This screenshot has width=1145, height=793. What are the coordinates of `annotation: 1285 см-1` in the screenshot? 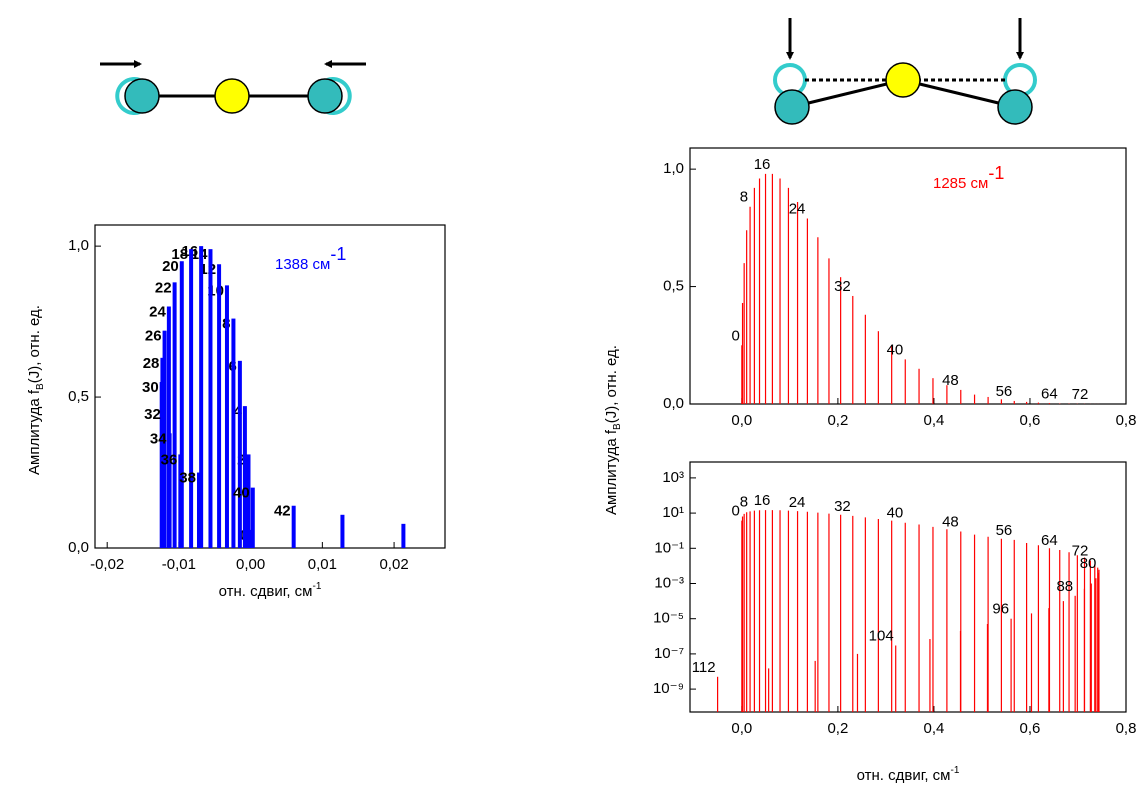 It's located at (968, 177).